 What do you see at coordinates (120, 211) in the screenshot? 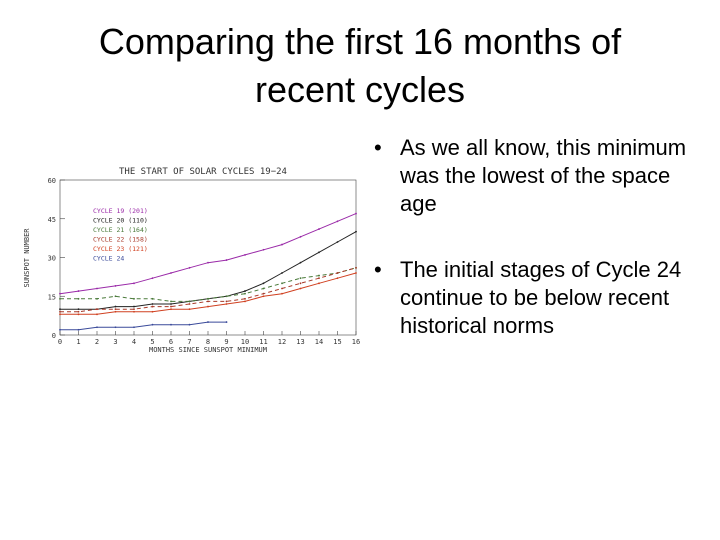
I see `legend-entry: CYCLE 19 (201)` at bounding box center [120, 211].